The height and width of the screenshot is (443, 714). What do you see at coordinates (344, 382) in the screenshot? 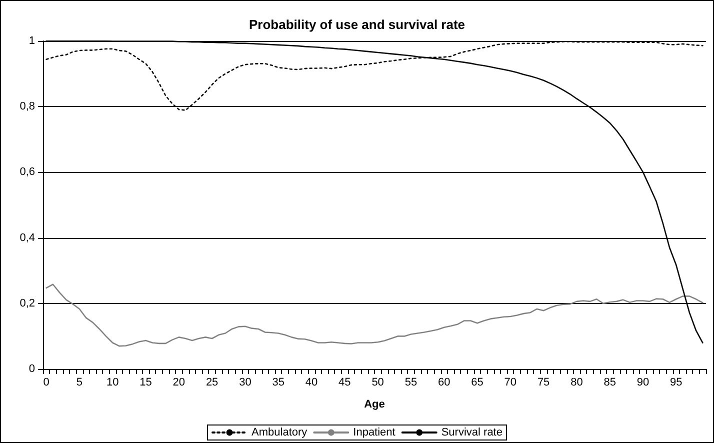
I see `x-tick-label: 45` at bounding box center [344, 382].